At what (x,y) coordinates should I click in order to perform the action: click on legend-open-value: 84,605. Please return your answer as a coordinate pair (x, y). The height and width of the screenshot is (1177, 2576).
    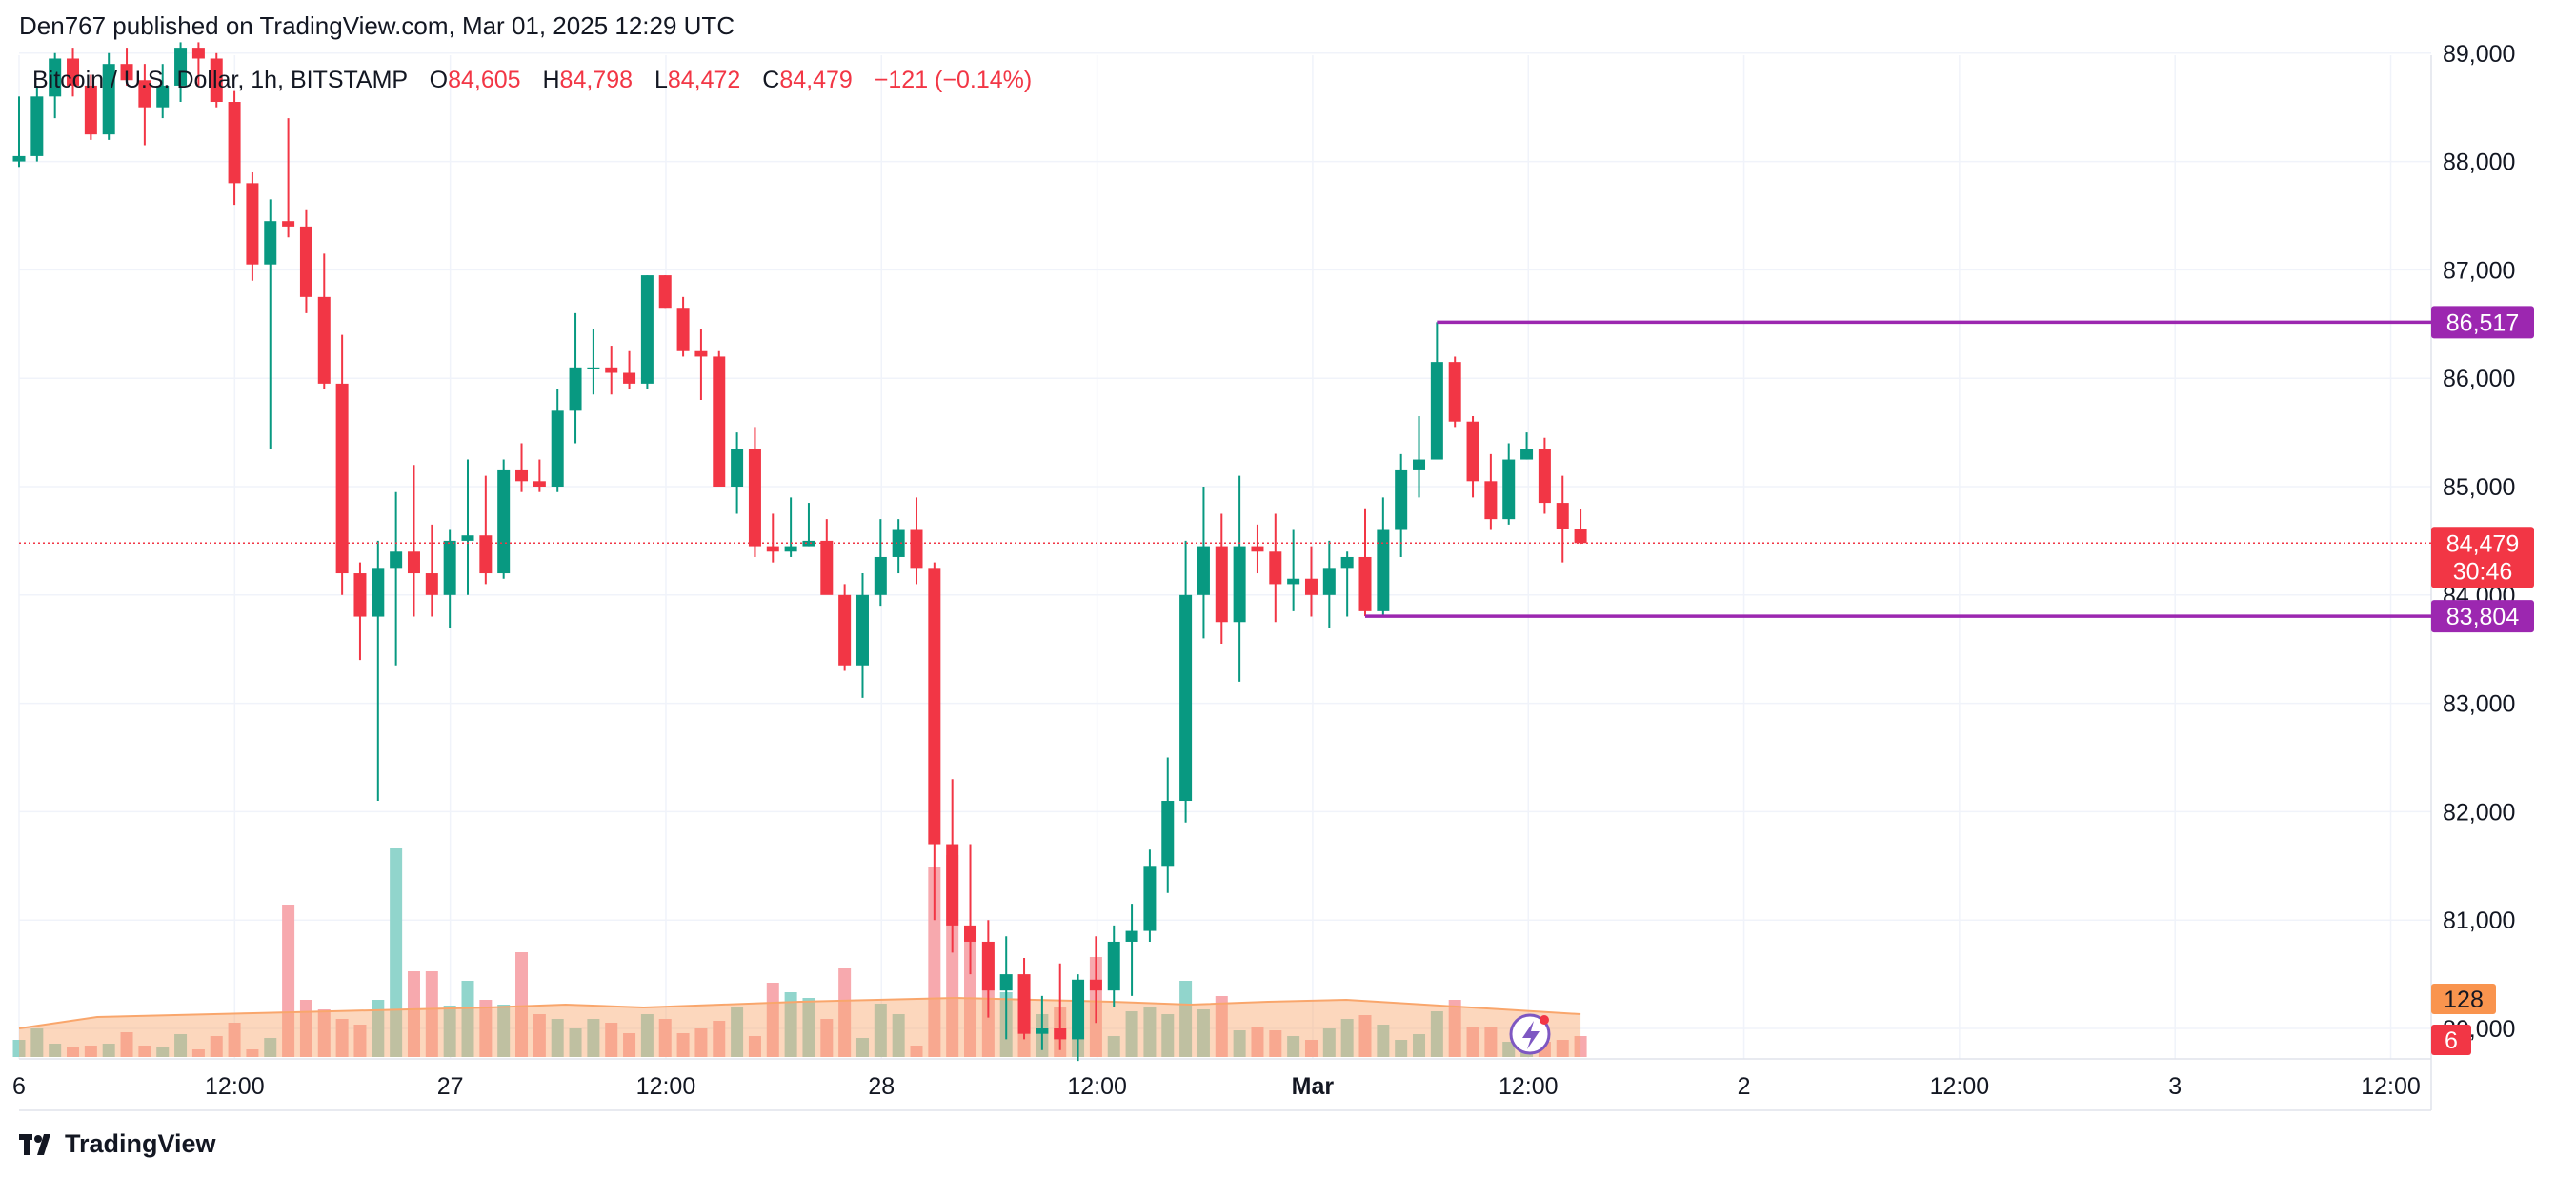
    Looking at the image, I should click on (484, 80).